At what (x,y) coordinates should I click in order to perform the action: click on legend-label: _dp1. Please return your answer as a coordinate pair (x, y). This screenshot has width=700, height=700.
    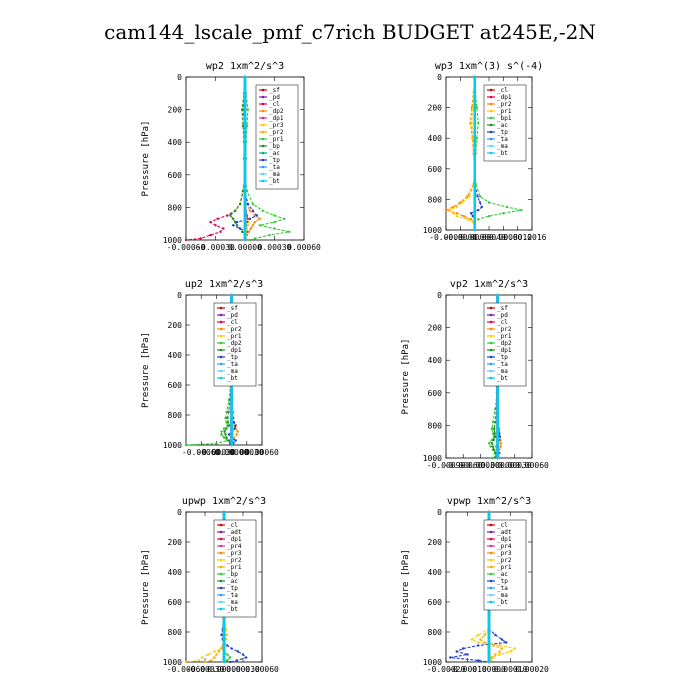
    Looking at the image, I should click on (234, 350).